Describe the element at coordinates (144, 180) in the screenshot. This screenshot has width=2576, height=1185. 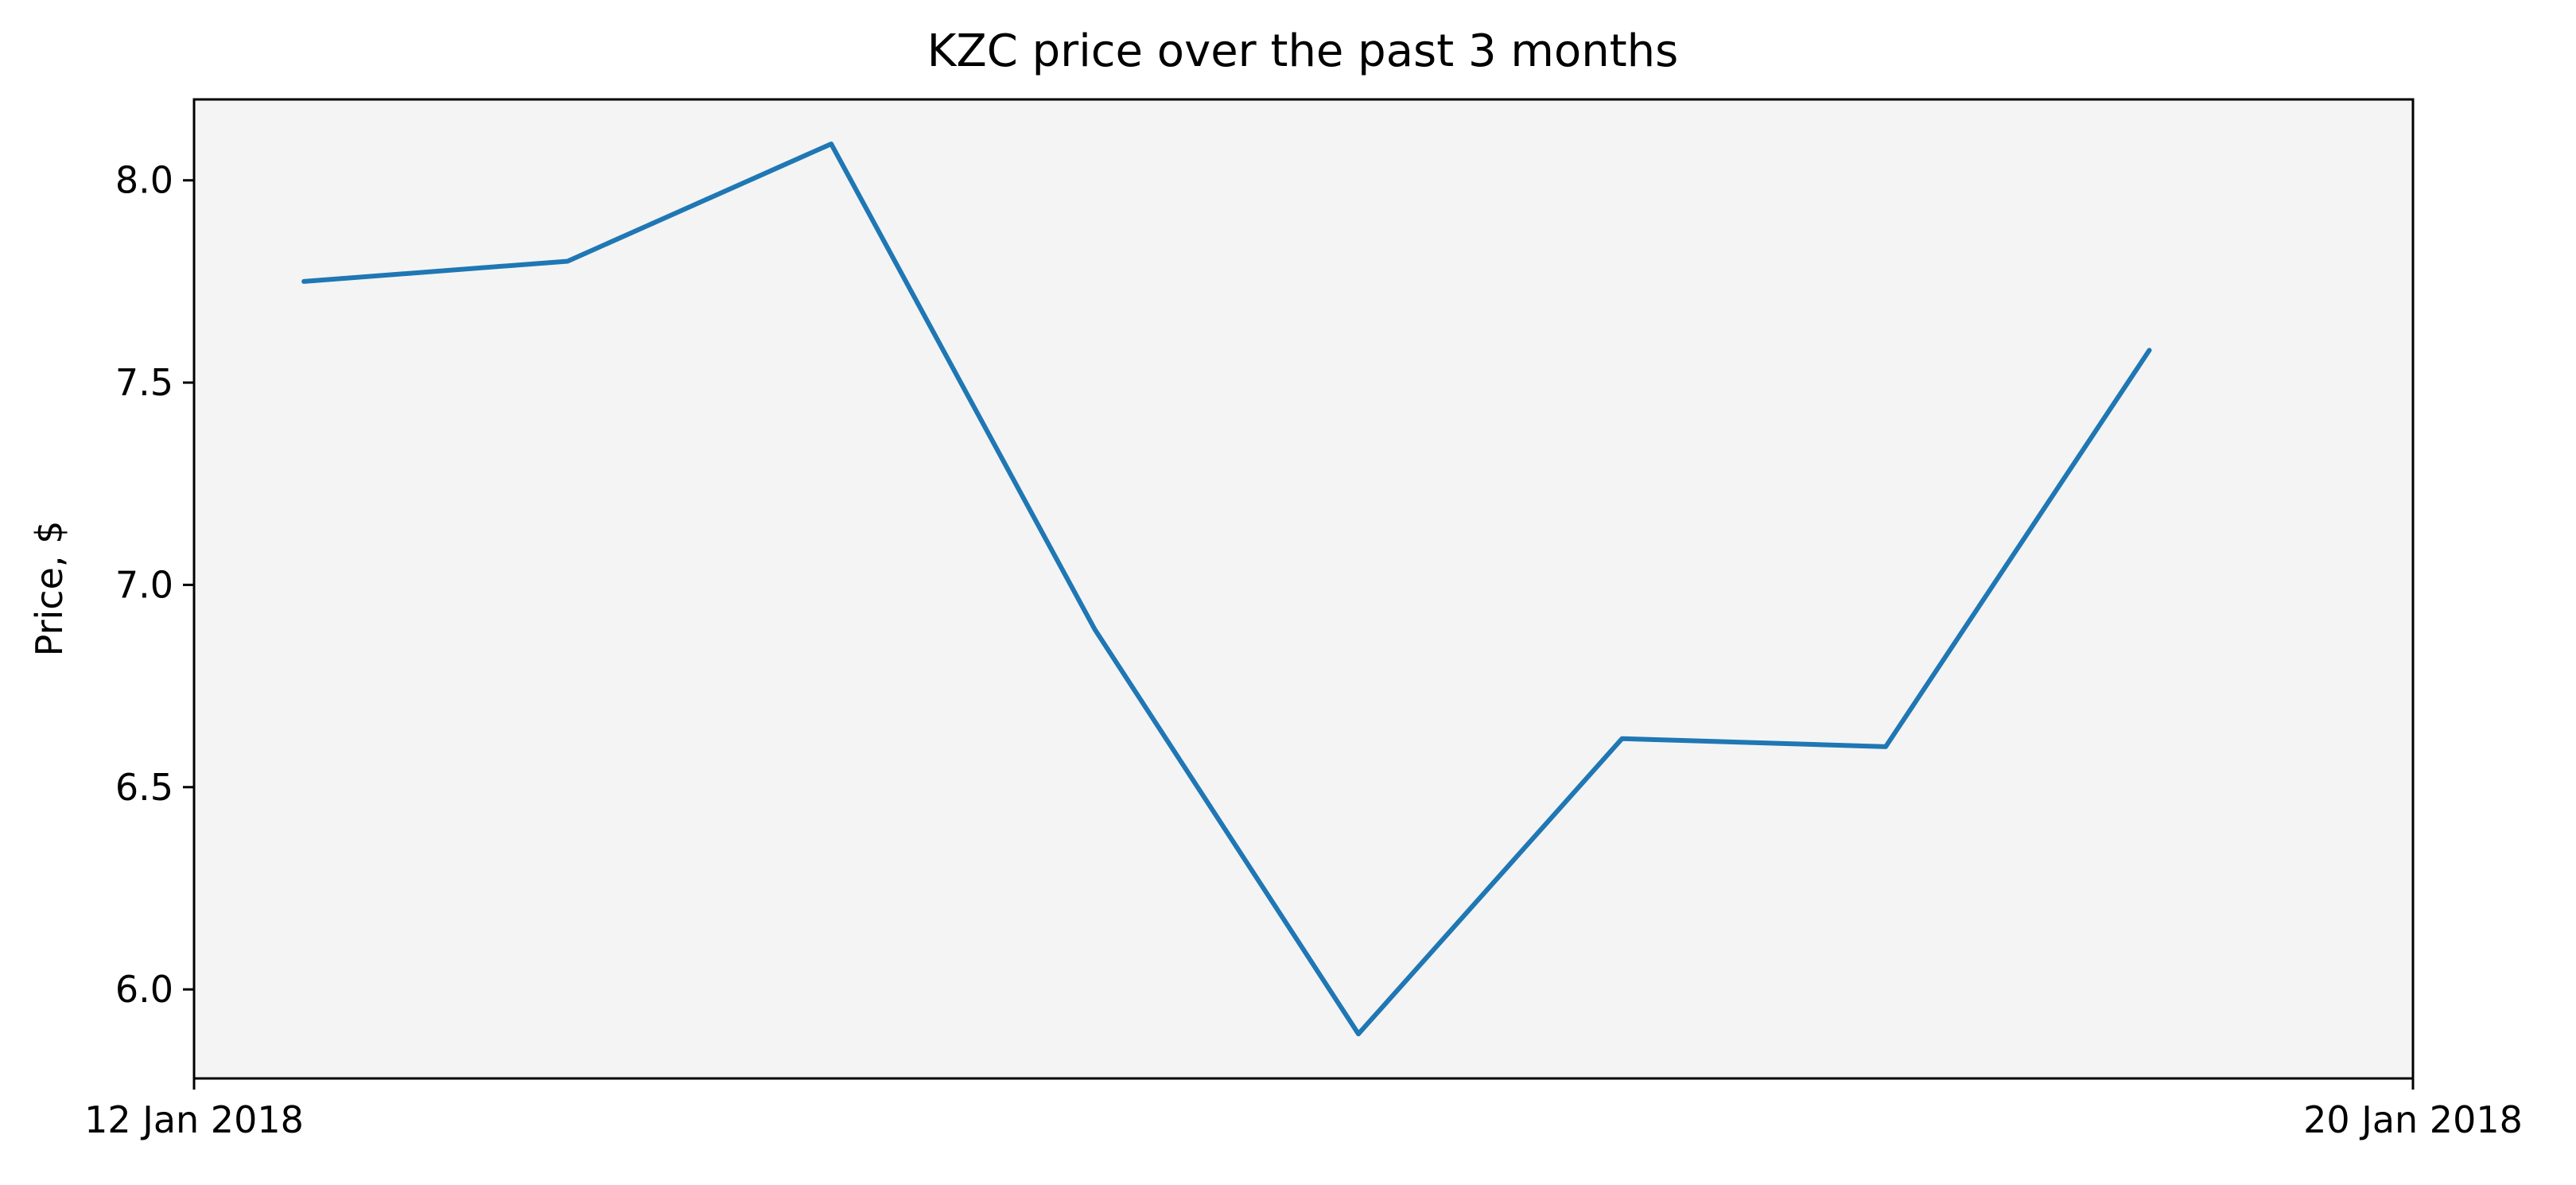
I see `y-tick-label: 8.0` at that location.